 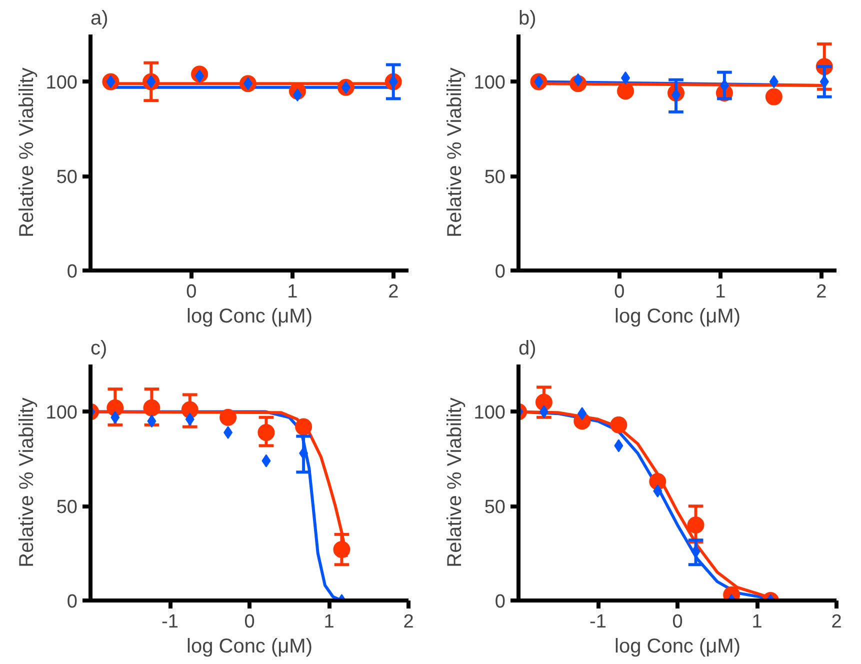 I want to click on chart-title: c), so click(x=99, y=349).